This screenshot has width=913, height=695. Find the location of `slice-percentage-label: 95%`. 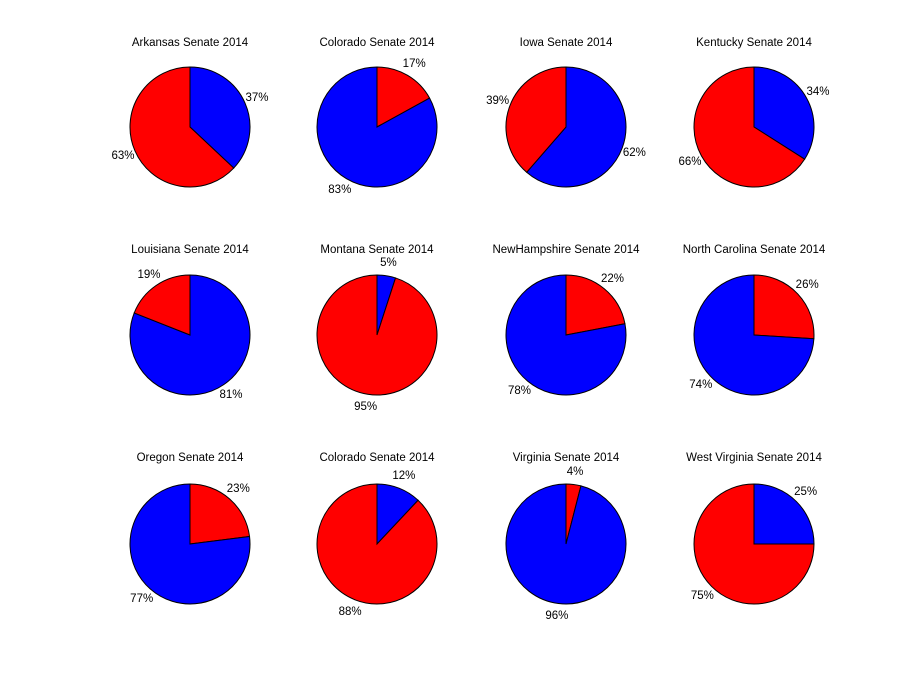

slice-percentage-label: 95% is located at coordinates (366, 407).